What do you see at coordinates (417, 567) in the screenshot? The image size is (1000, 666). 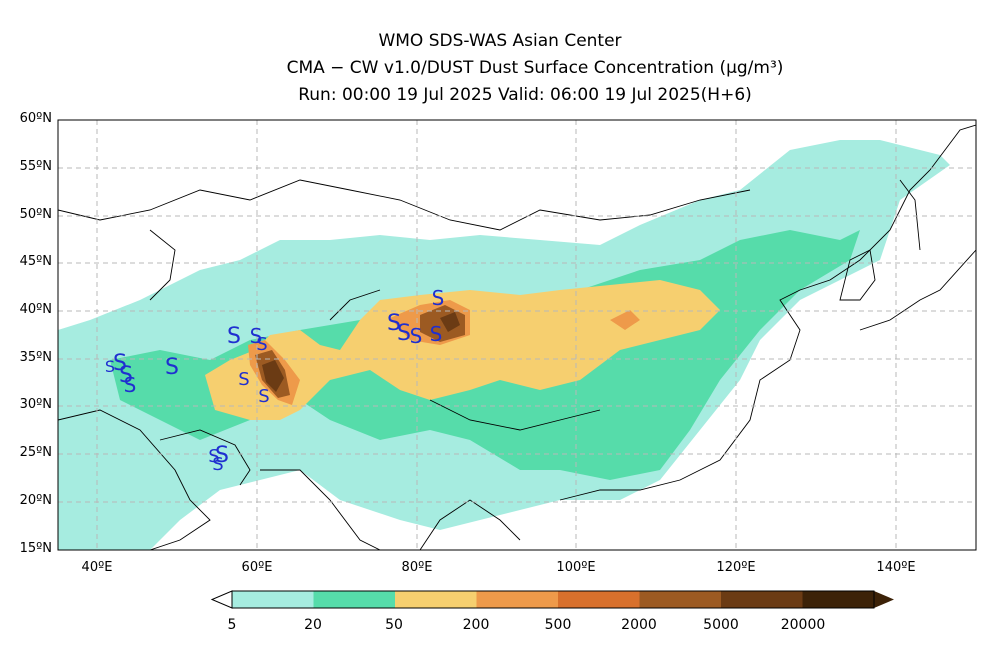 I see `lon-label-80: 80ºE` at bounding box center [417, 567].